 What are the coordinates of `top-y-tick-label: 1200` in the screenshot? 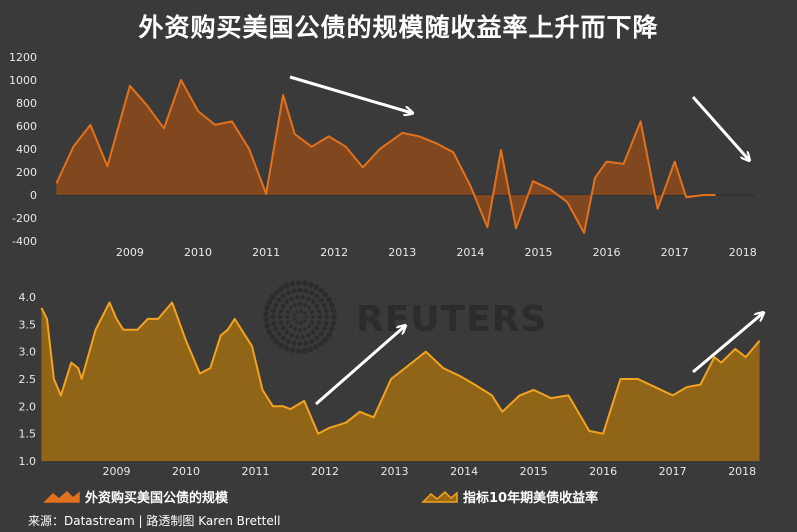 It's located at (23, 57).